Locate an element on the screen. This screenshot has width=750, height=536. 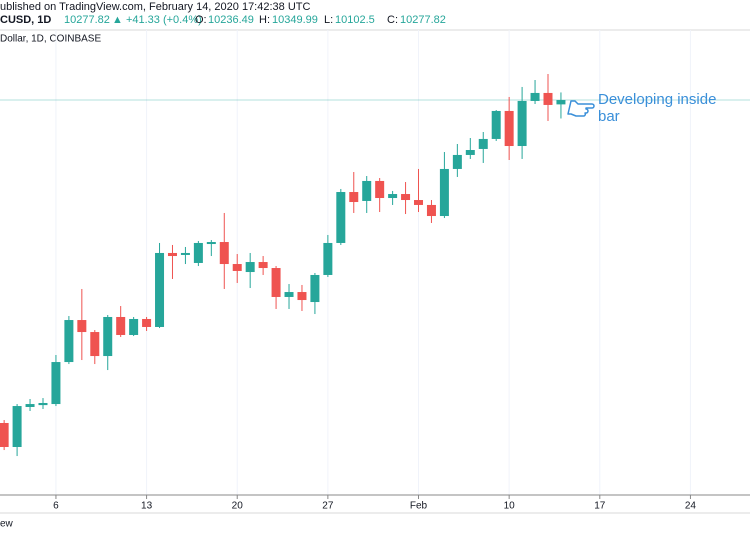
change: ▲ +41.33 (+0.4%) is located at coordinates (157, 20).